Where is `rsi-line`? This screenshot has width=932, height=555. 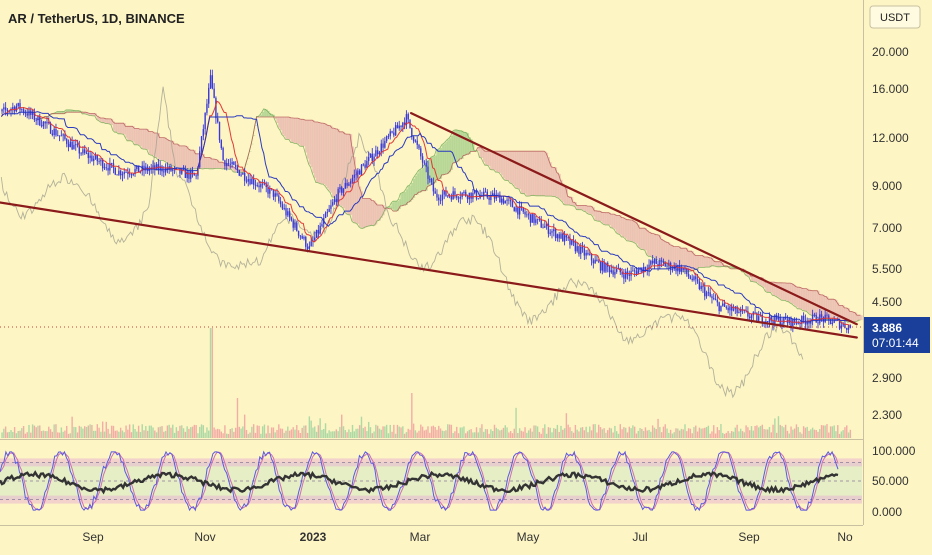 rsi-line is located at coordinates (419, 482).